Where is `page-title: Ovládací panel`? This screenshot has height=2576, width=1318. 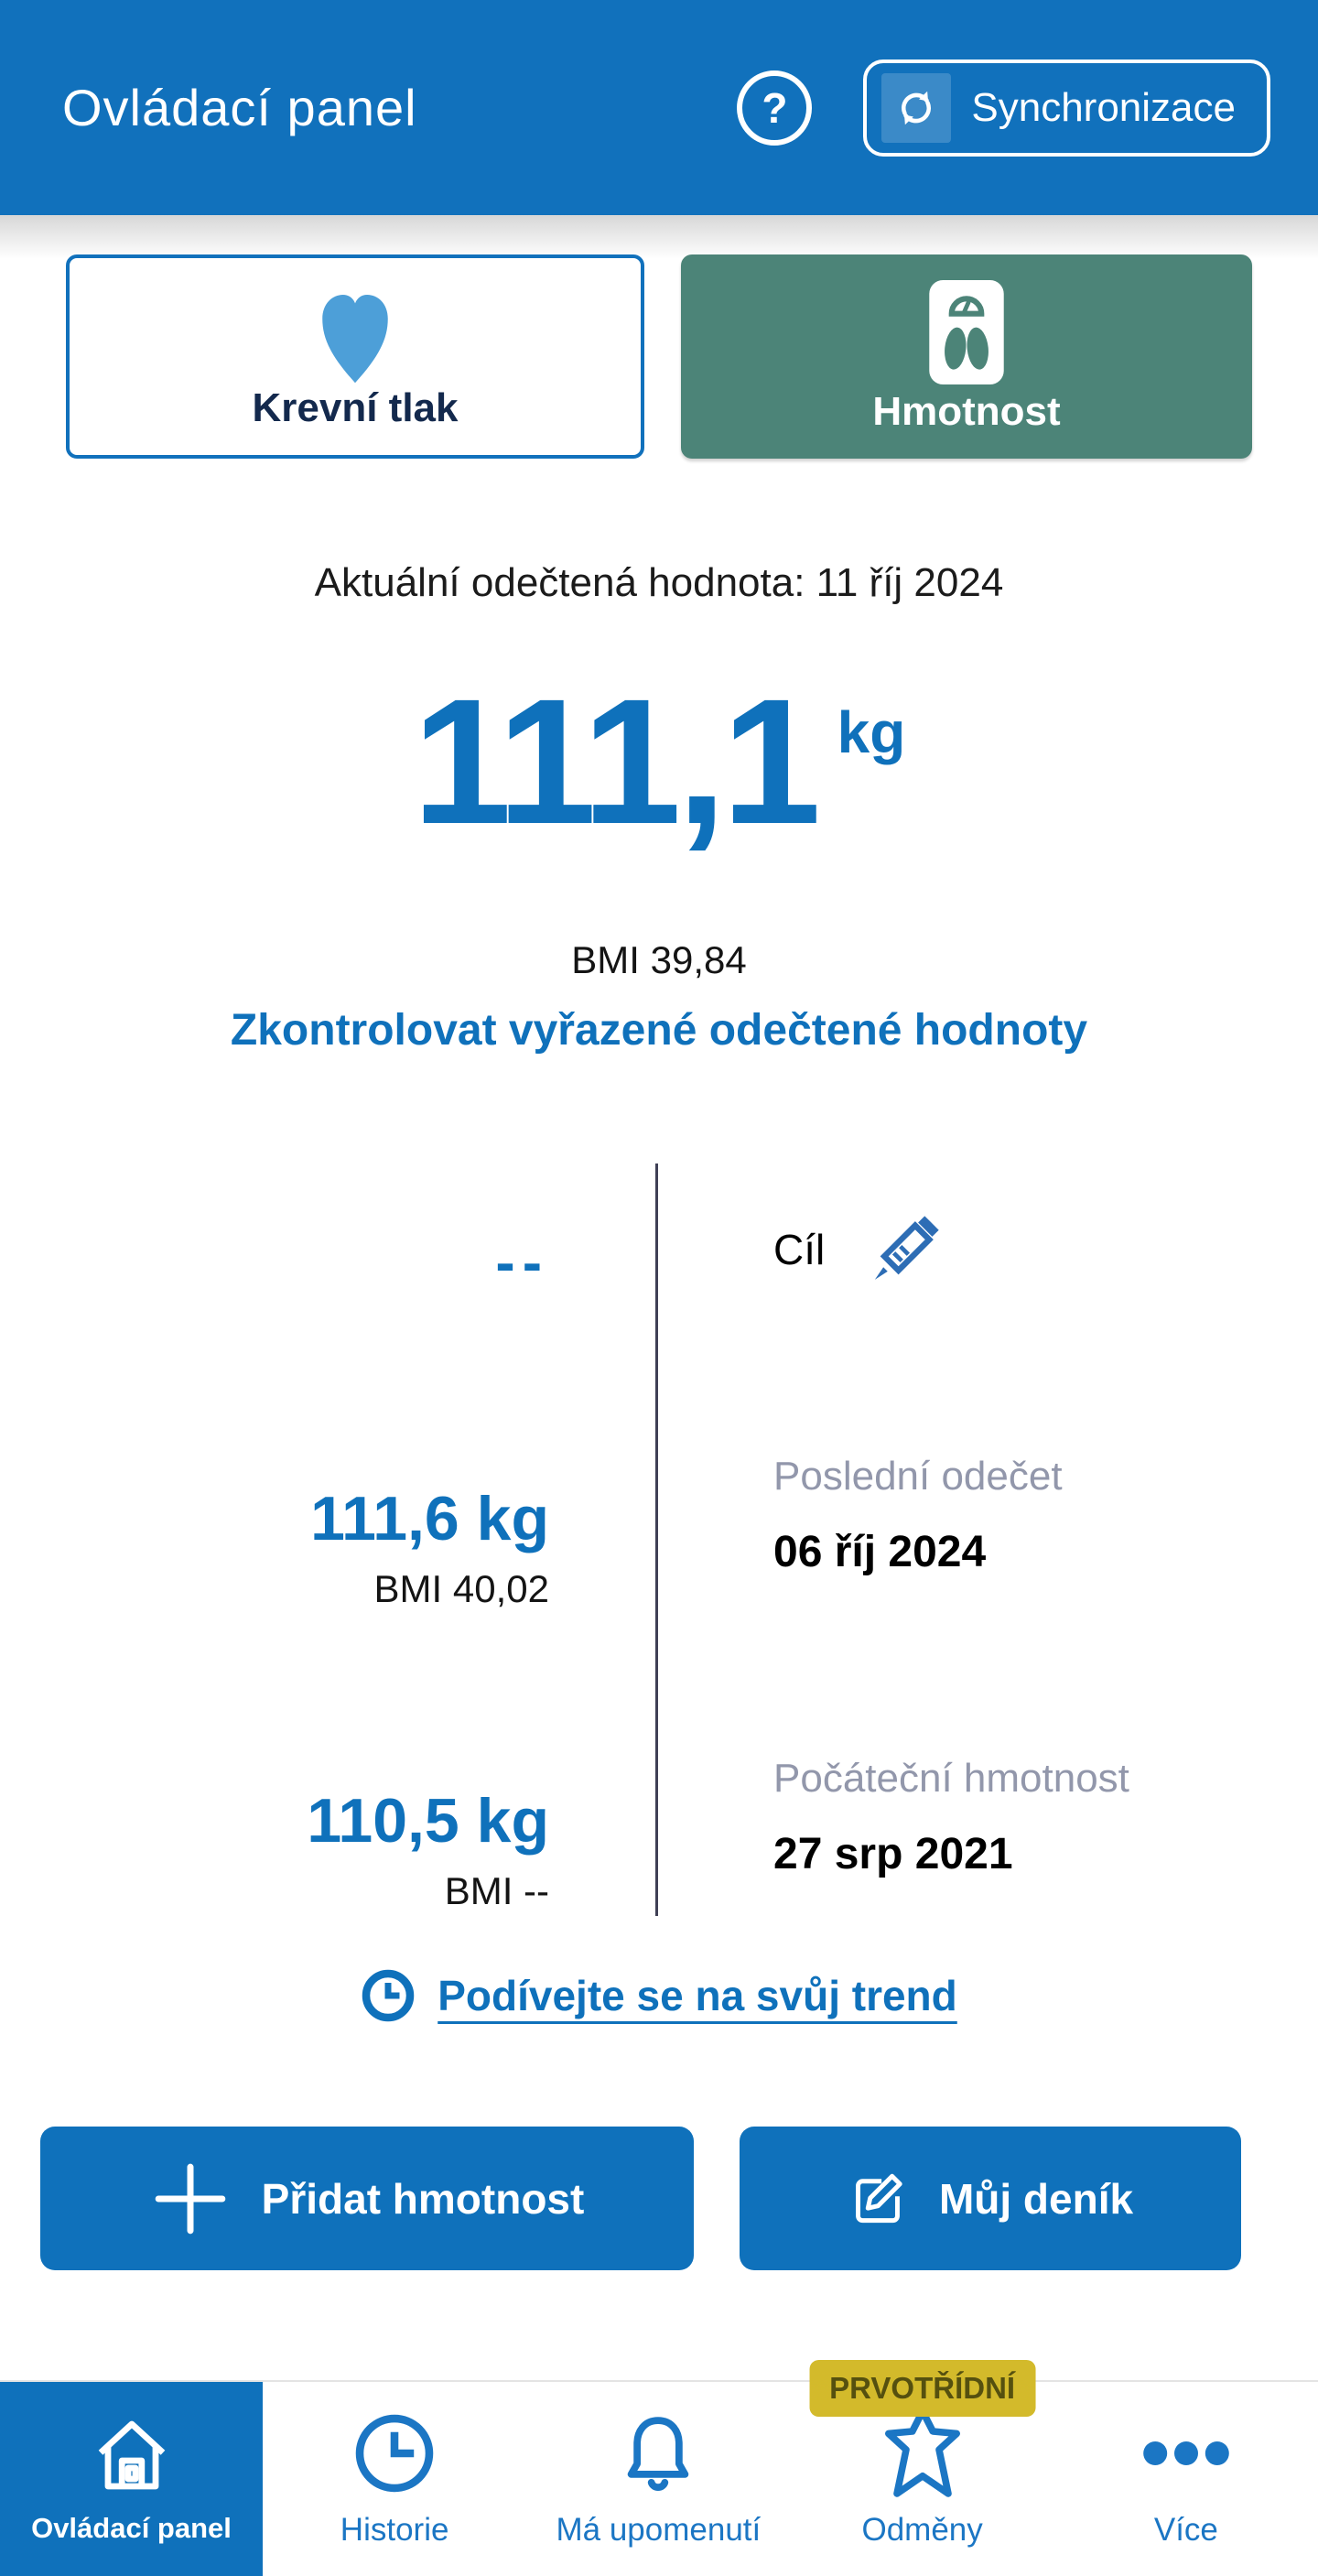
page-title: Ovládací panel is located at coordinates (239, 108).